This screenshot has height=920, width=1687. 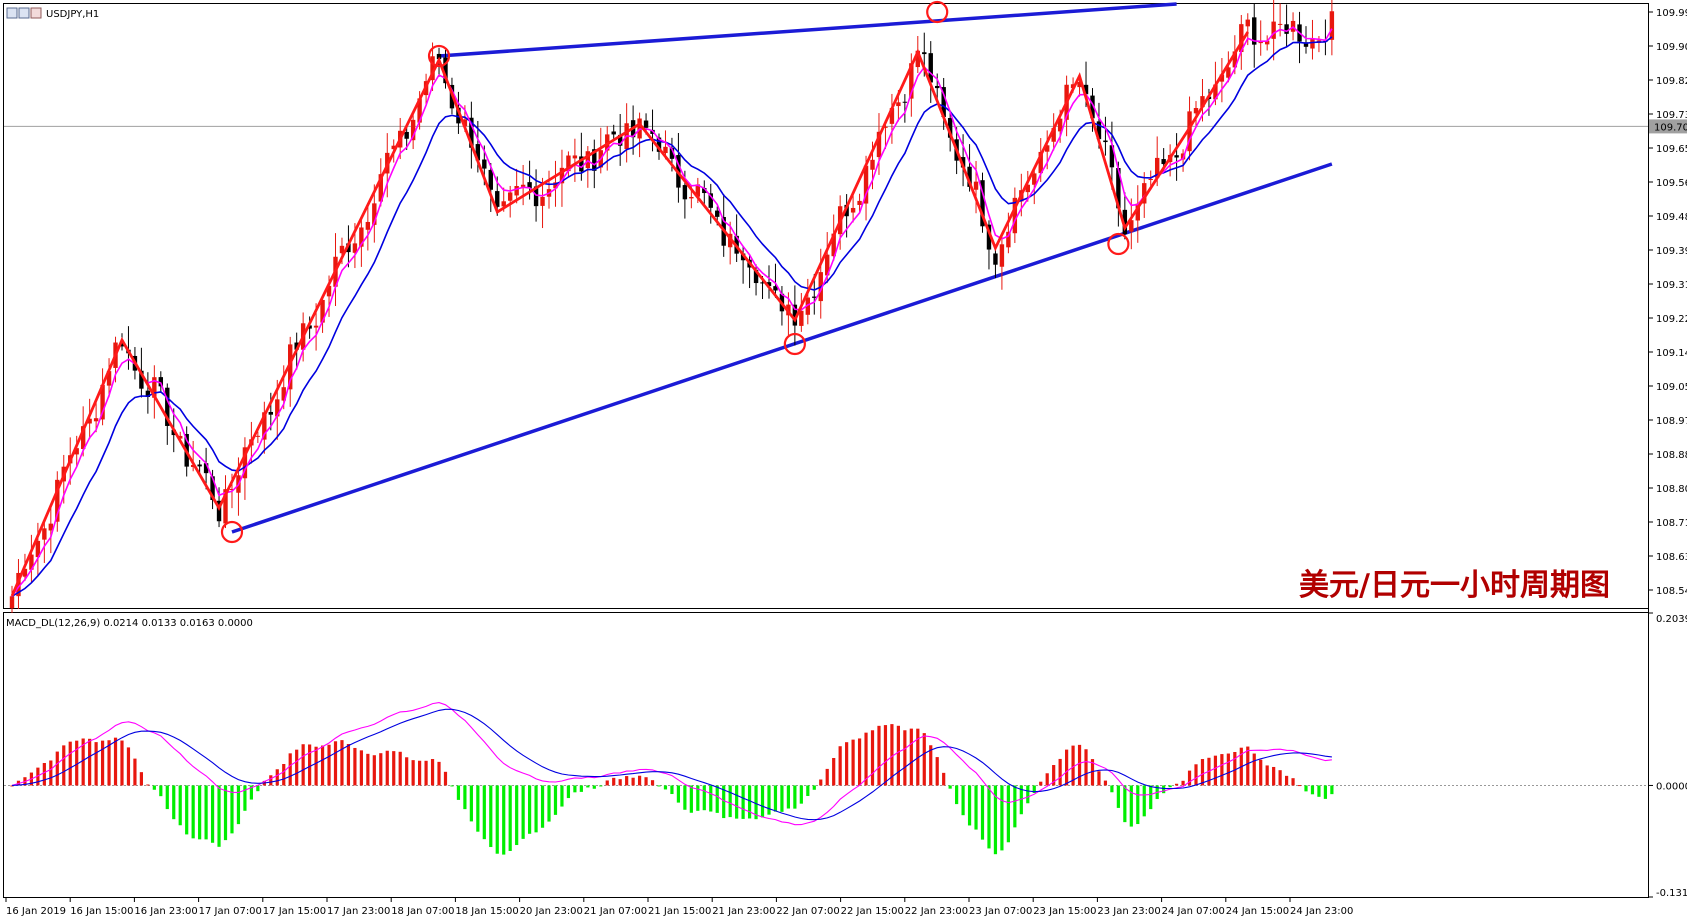 I want to click on macd-tick-label: 0.0000, so click(x=1671, y=786).